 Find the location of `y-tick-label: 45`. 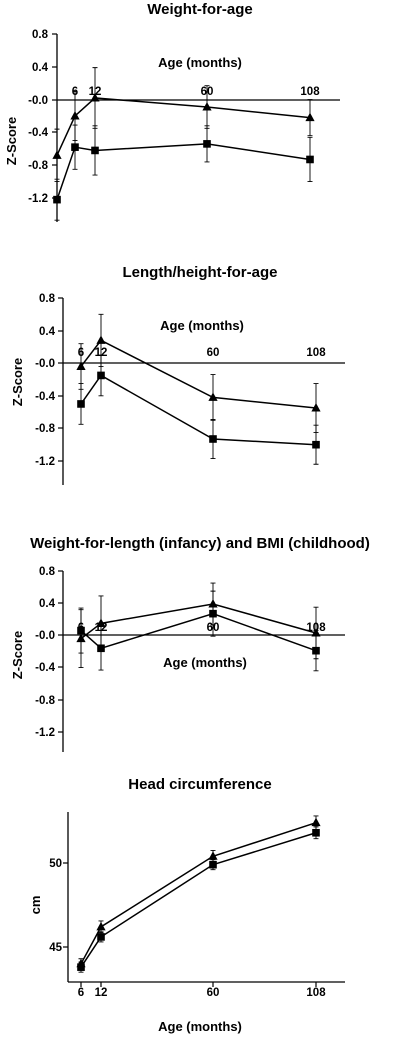

y-tick-label: 45 is located at coordinates (55, 948).